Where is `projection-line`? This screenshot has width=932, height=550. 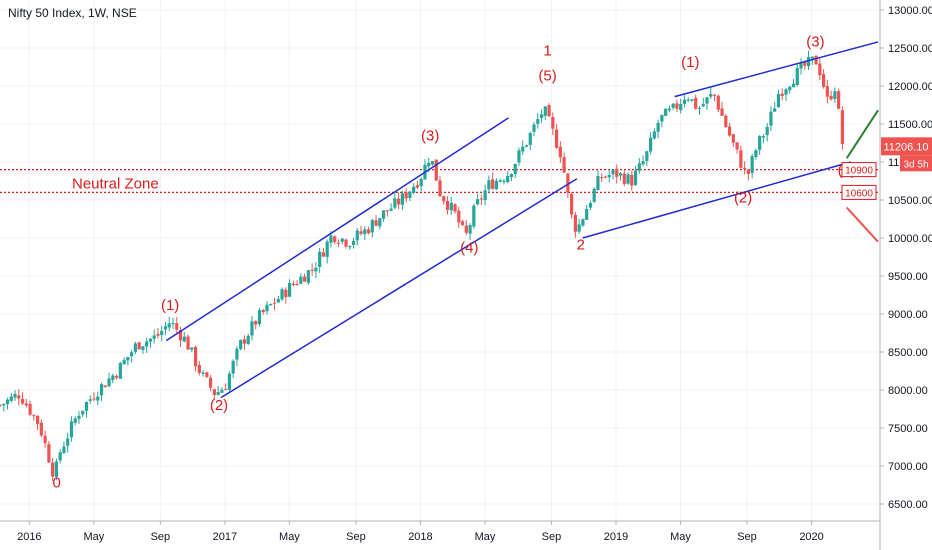
projection-line is located at coordinates (862, 134).